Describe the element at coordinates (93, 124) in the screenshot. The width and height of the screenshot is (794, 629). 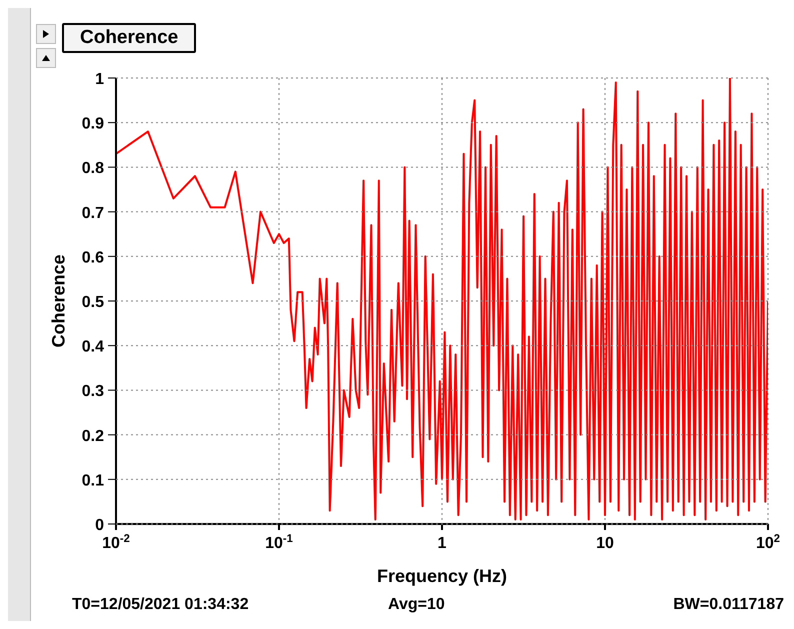
I see `y-tick-label: 0.9` at that location.